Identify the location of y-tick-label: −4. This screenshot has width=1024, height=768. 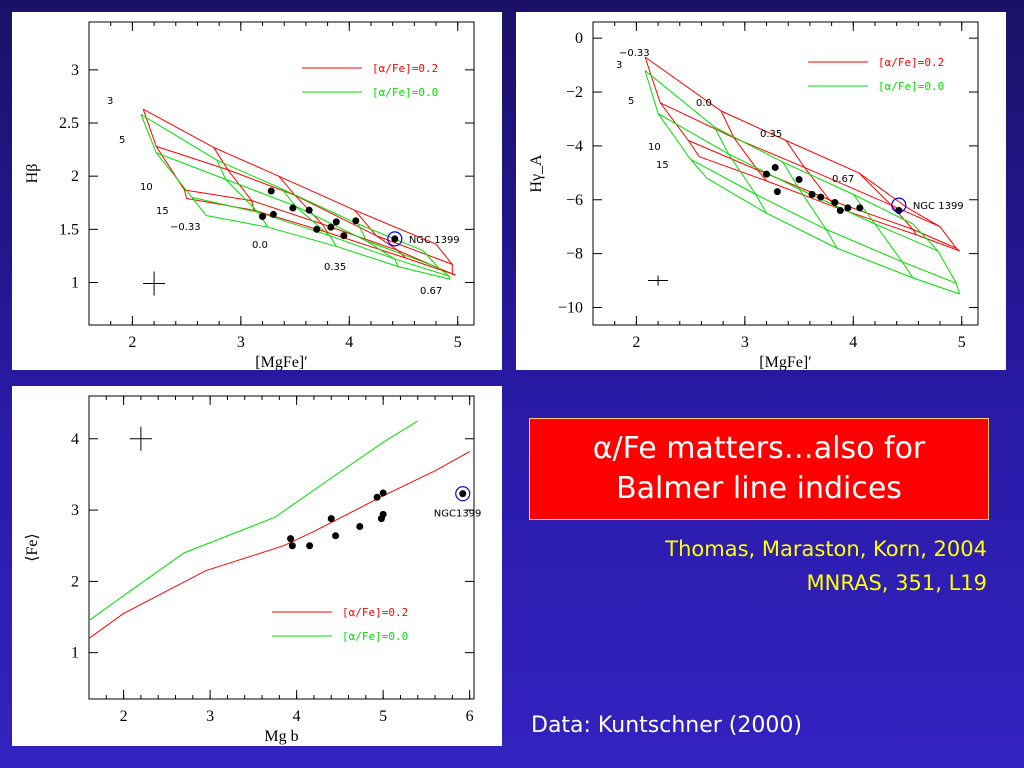
(574, 146).